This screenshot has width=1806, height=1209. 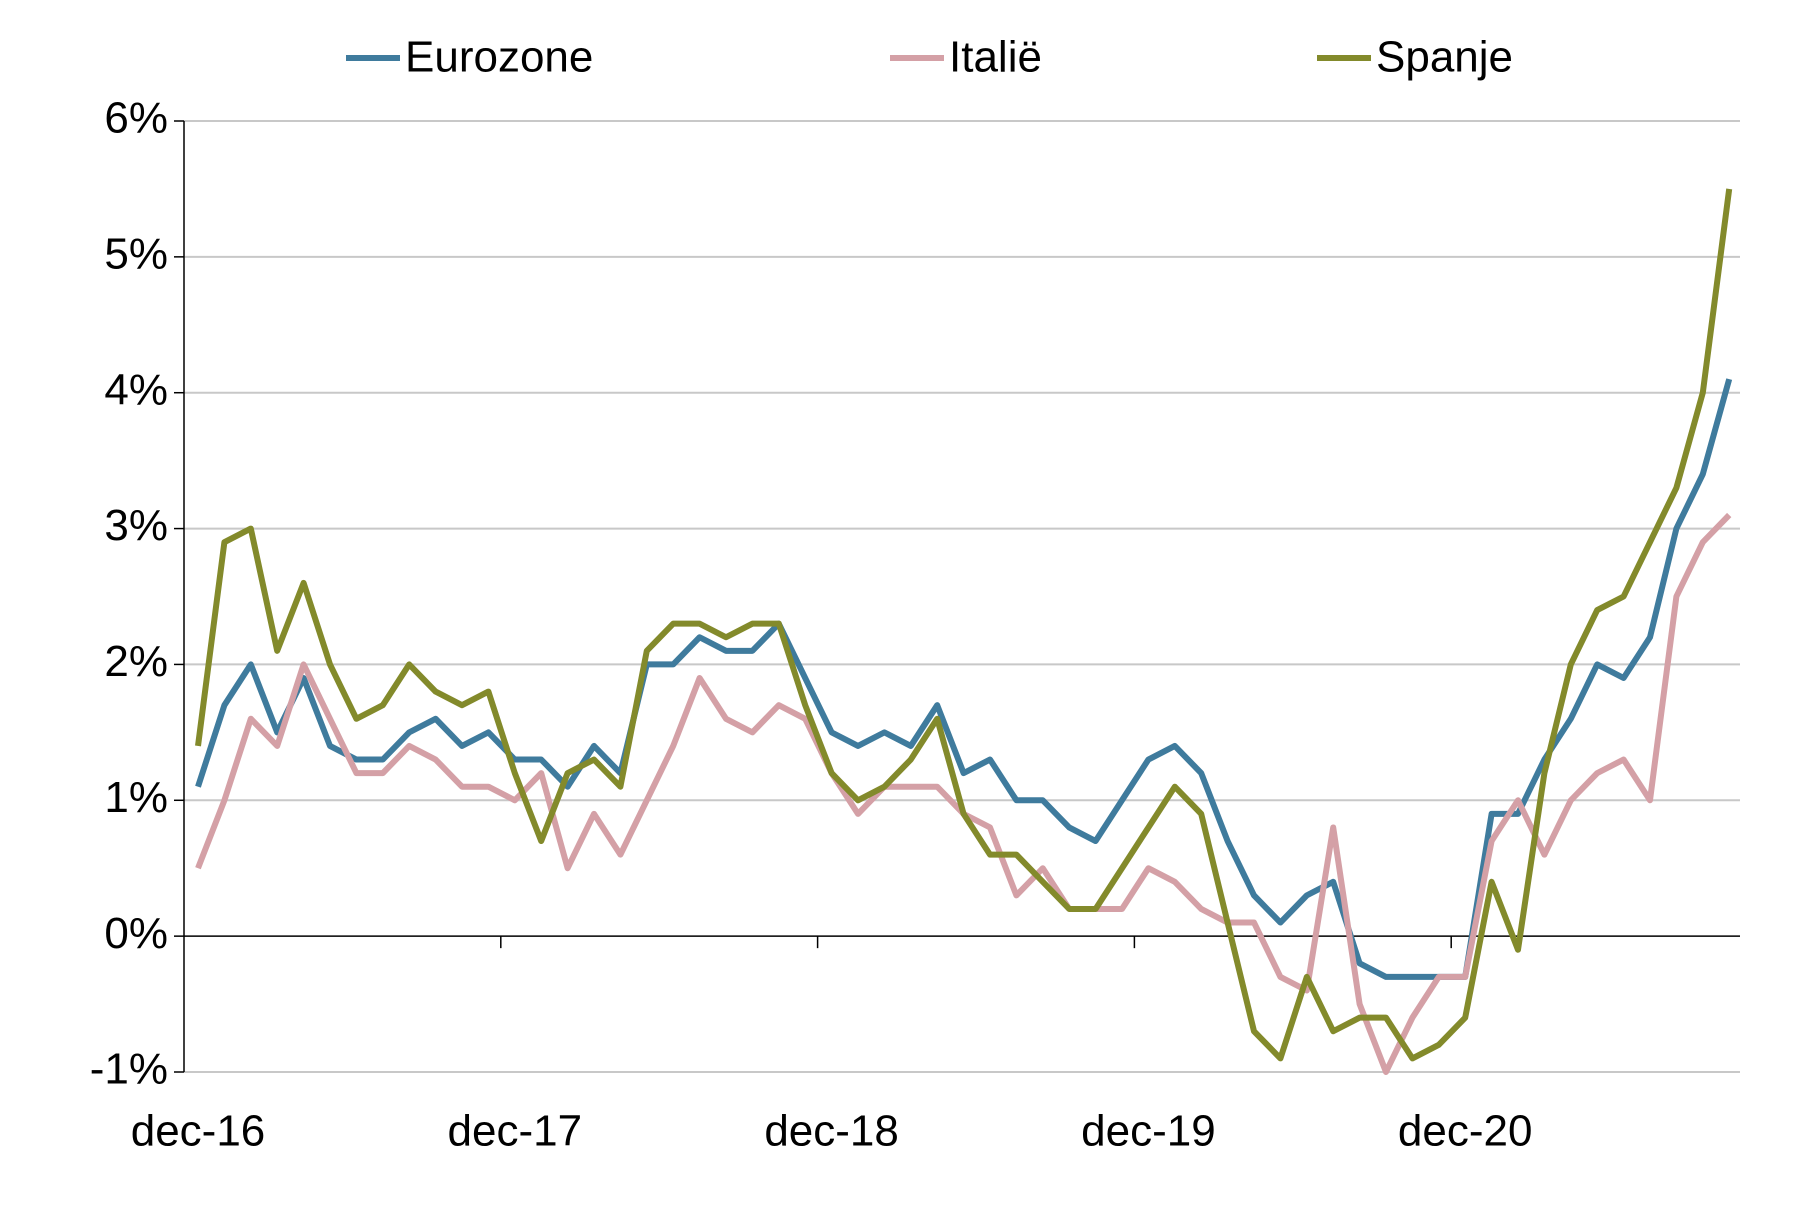 I want to click on x-tick-label: dec-19, so click(x=1148, y=1131).